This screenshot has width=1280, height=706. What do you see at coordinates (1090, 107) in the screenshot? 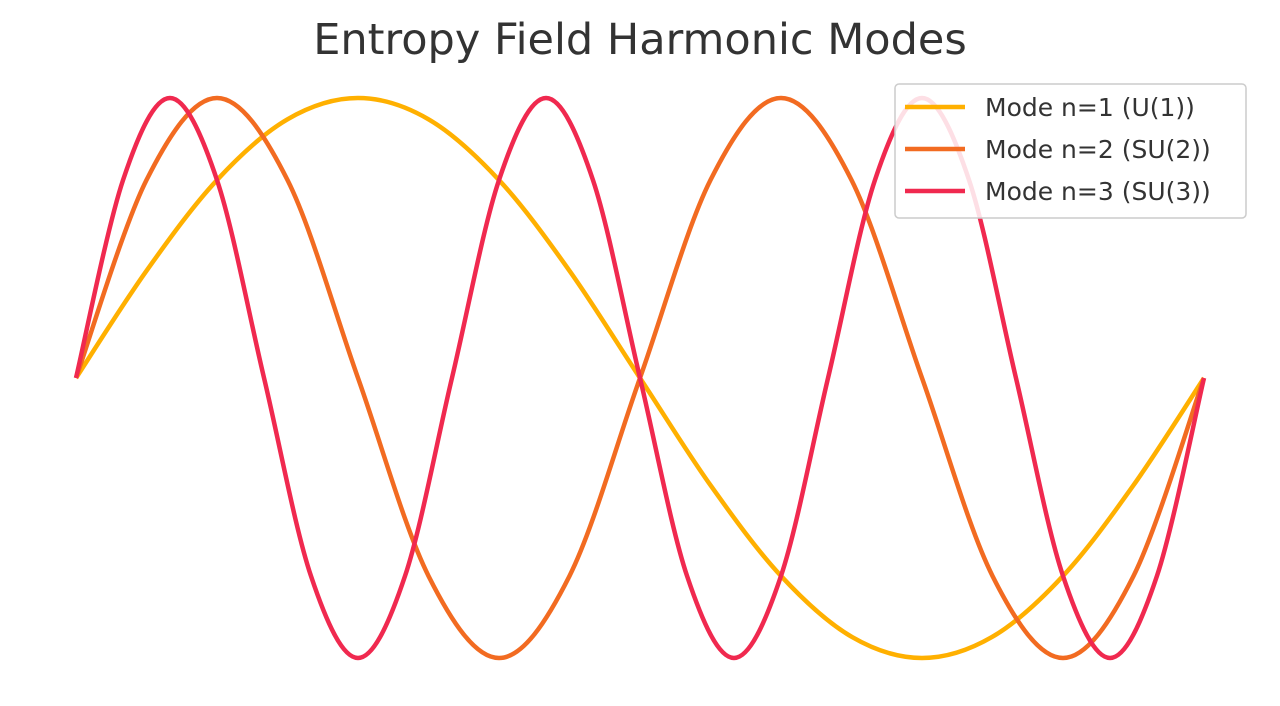
I see `legend-label-mode-1: Mode n=1 (U(1))` at bounding box center [1090, 107].